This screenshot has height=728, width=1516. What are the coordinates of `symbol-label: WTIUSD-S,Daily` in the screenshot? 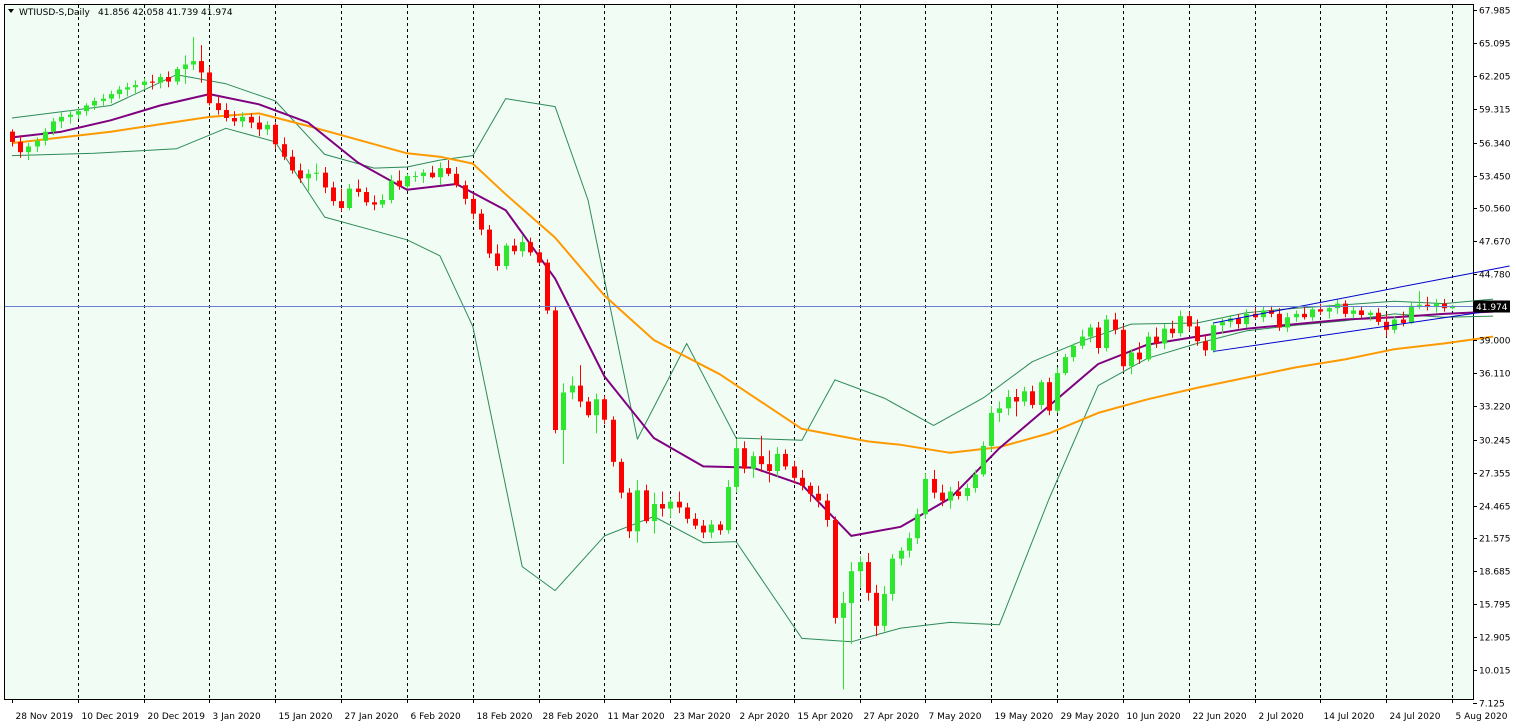 It's located at (55, 13).